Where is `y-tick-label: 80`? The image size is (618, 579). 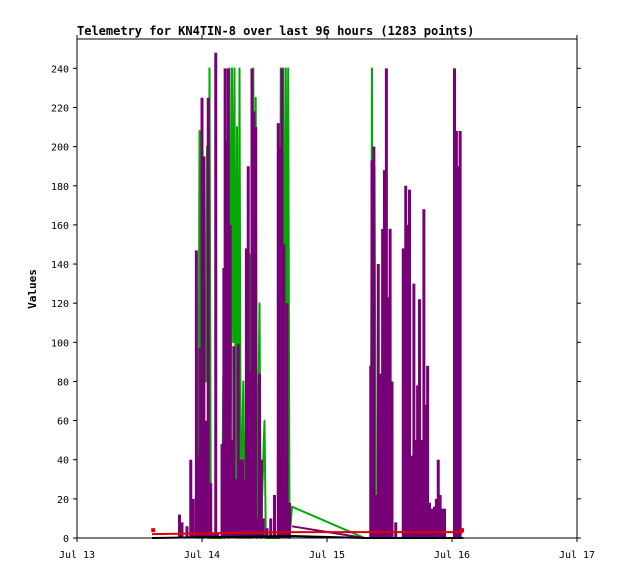 y-tick-label: 80 is located at coordinates (63, 382).